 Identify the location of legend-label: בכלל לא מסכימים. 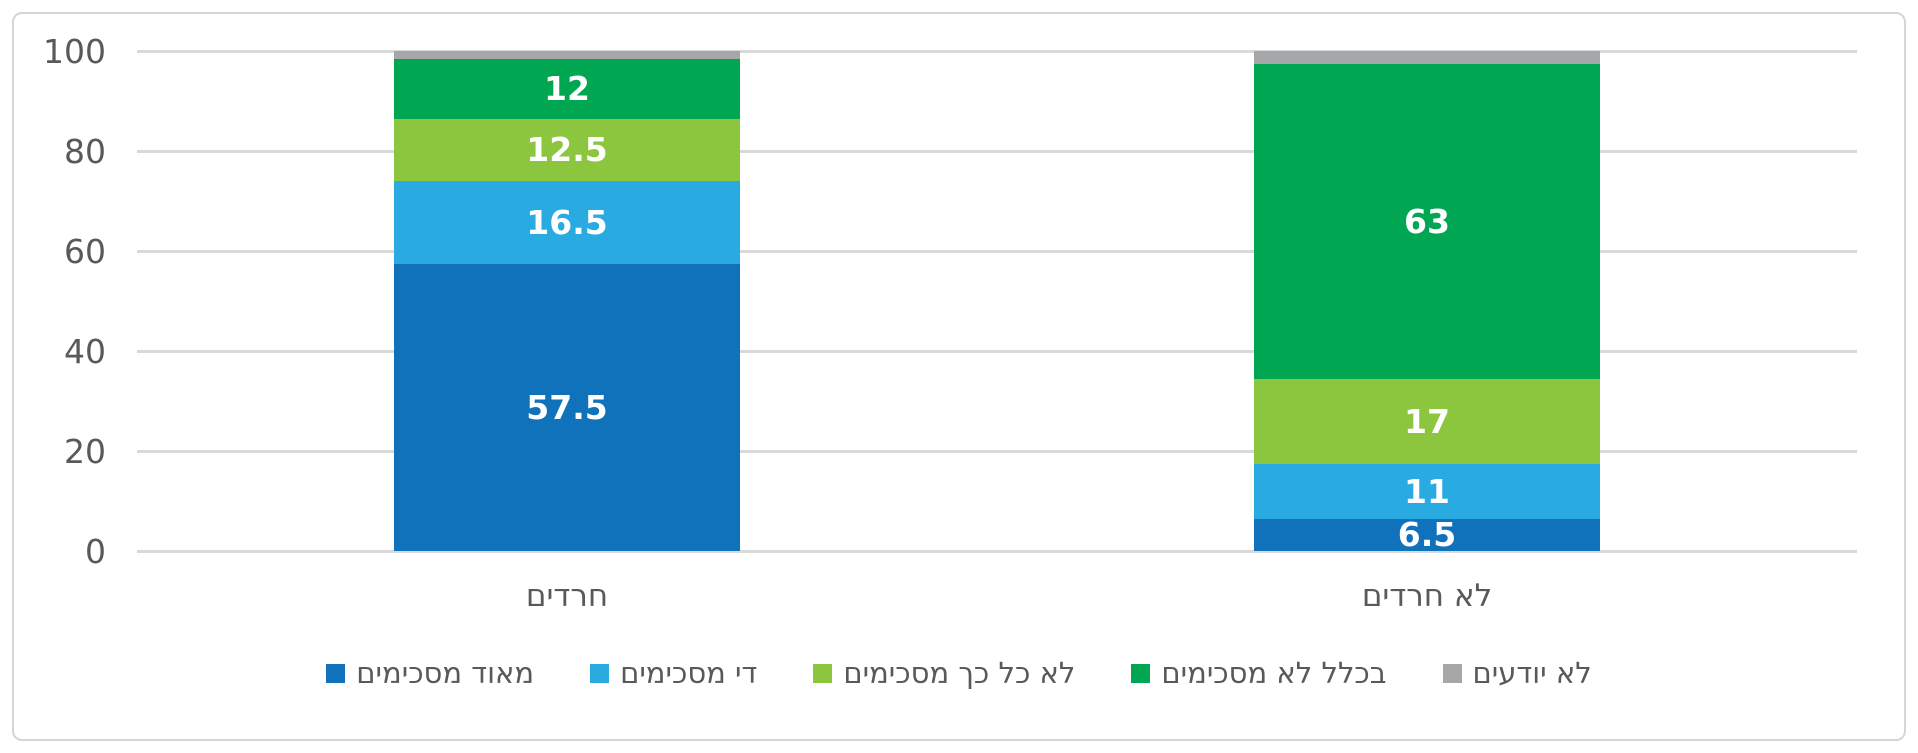
(1274, 673).